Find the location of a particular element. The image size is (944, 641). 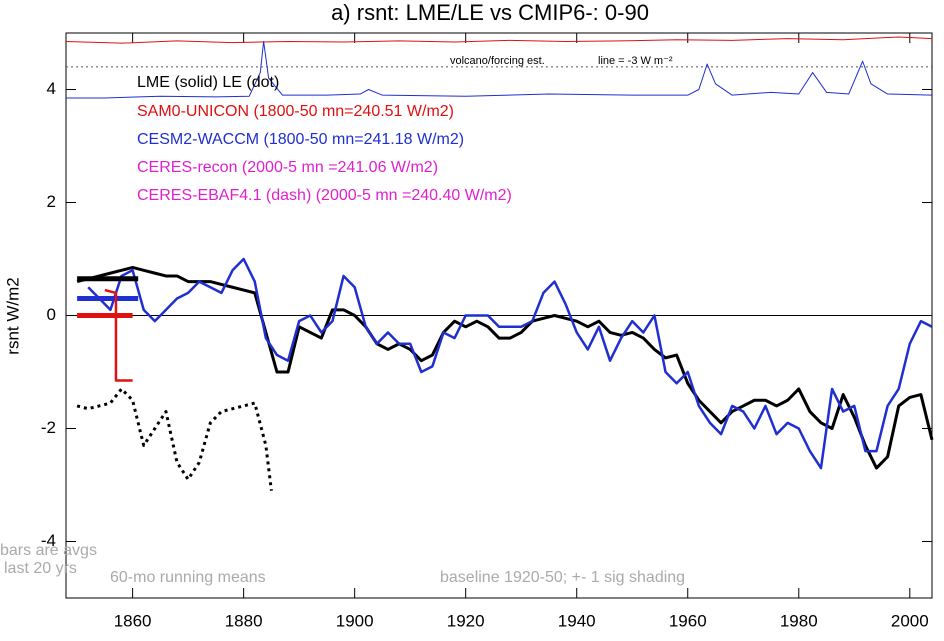

x-tick-label: 1860 is located at coordinates (133, 620).